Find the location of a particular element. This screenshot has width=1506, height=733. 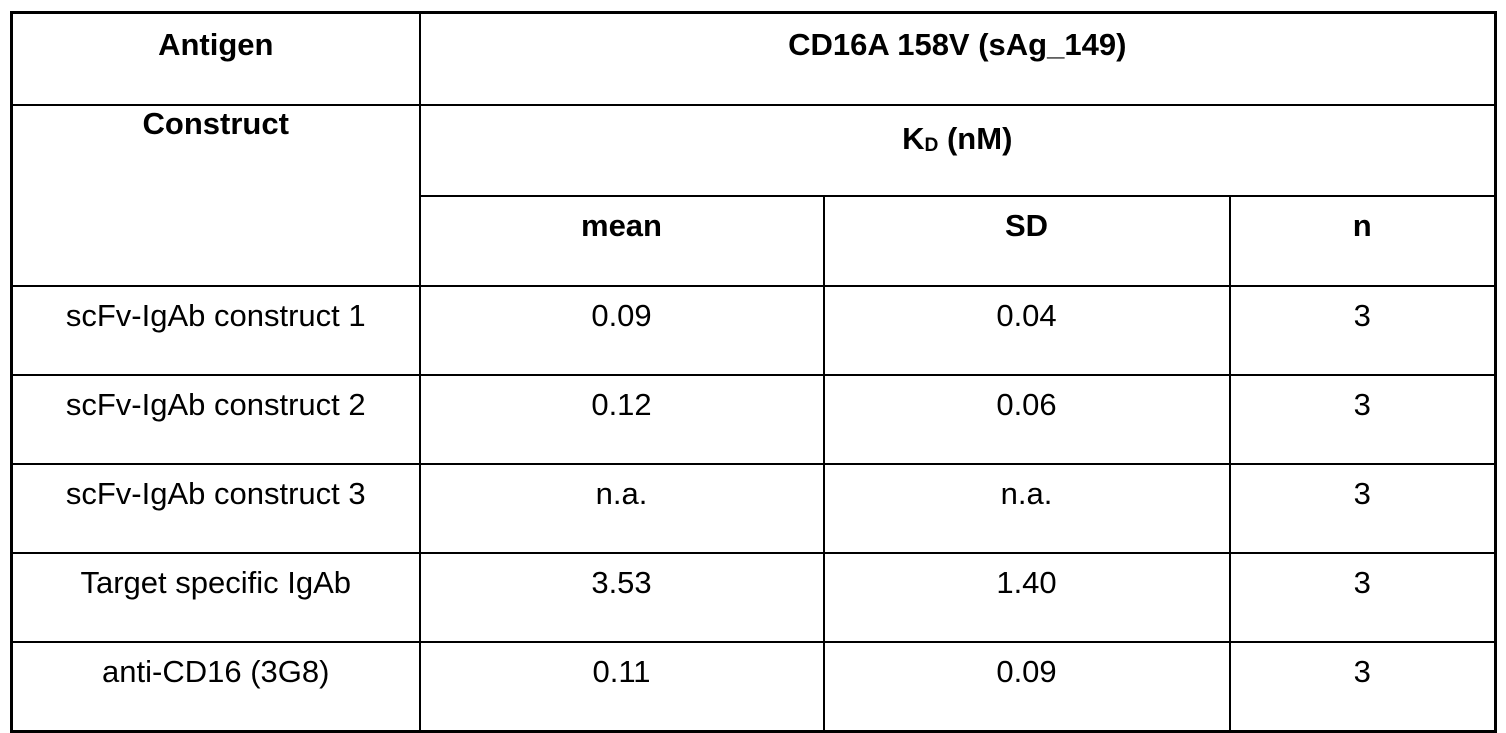

sd-cell: n.a. is located at coordinates (1026, 508).